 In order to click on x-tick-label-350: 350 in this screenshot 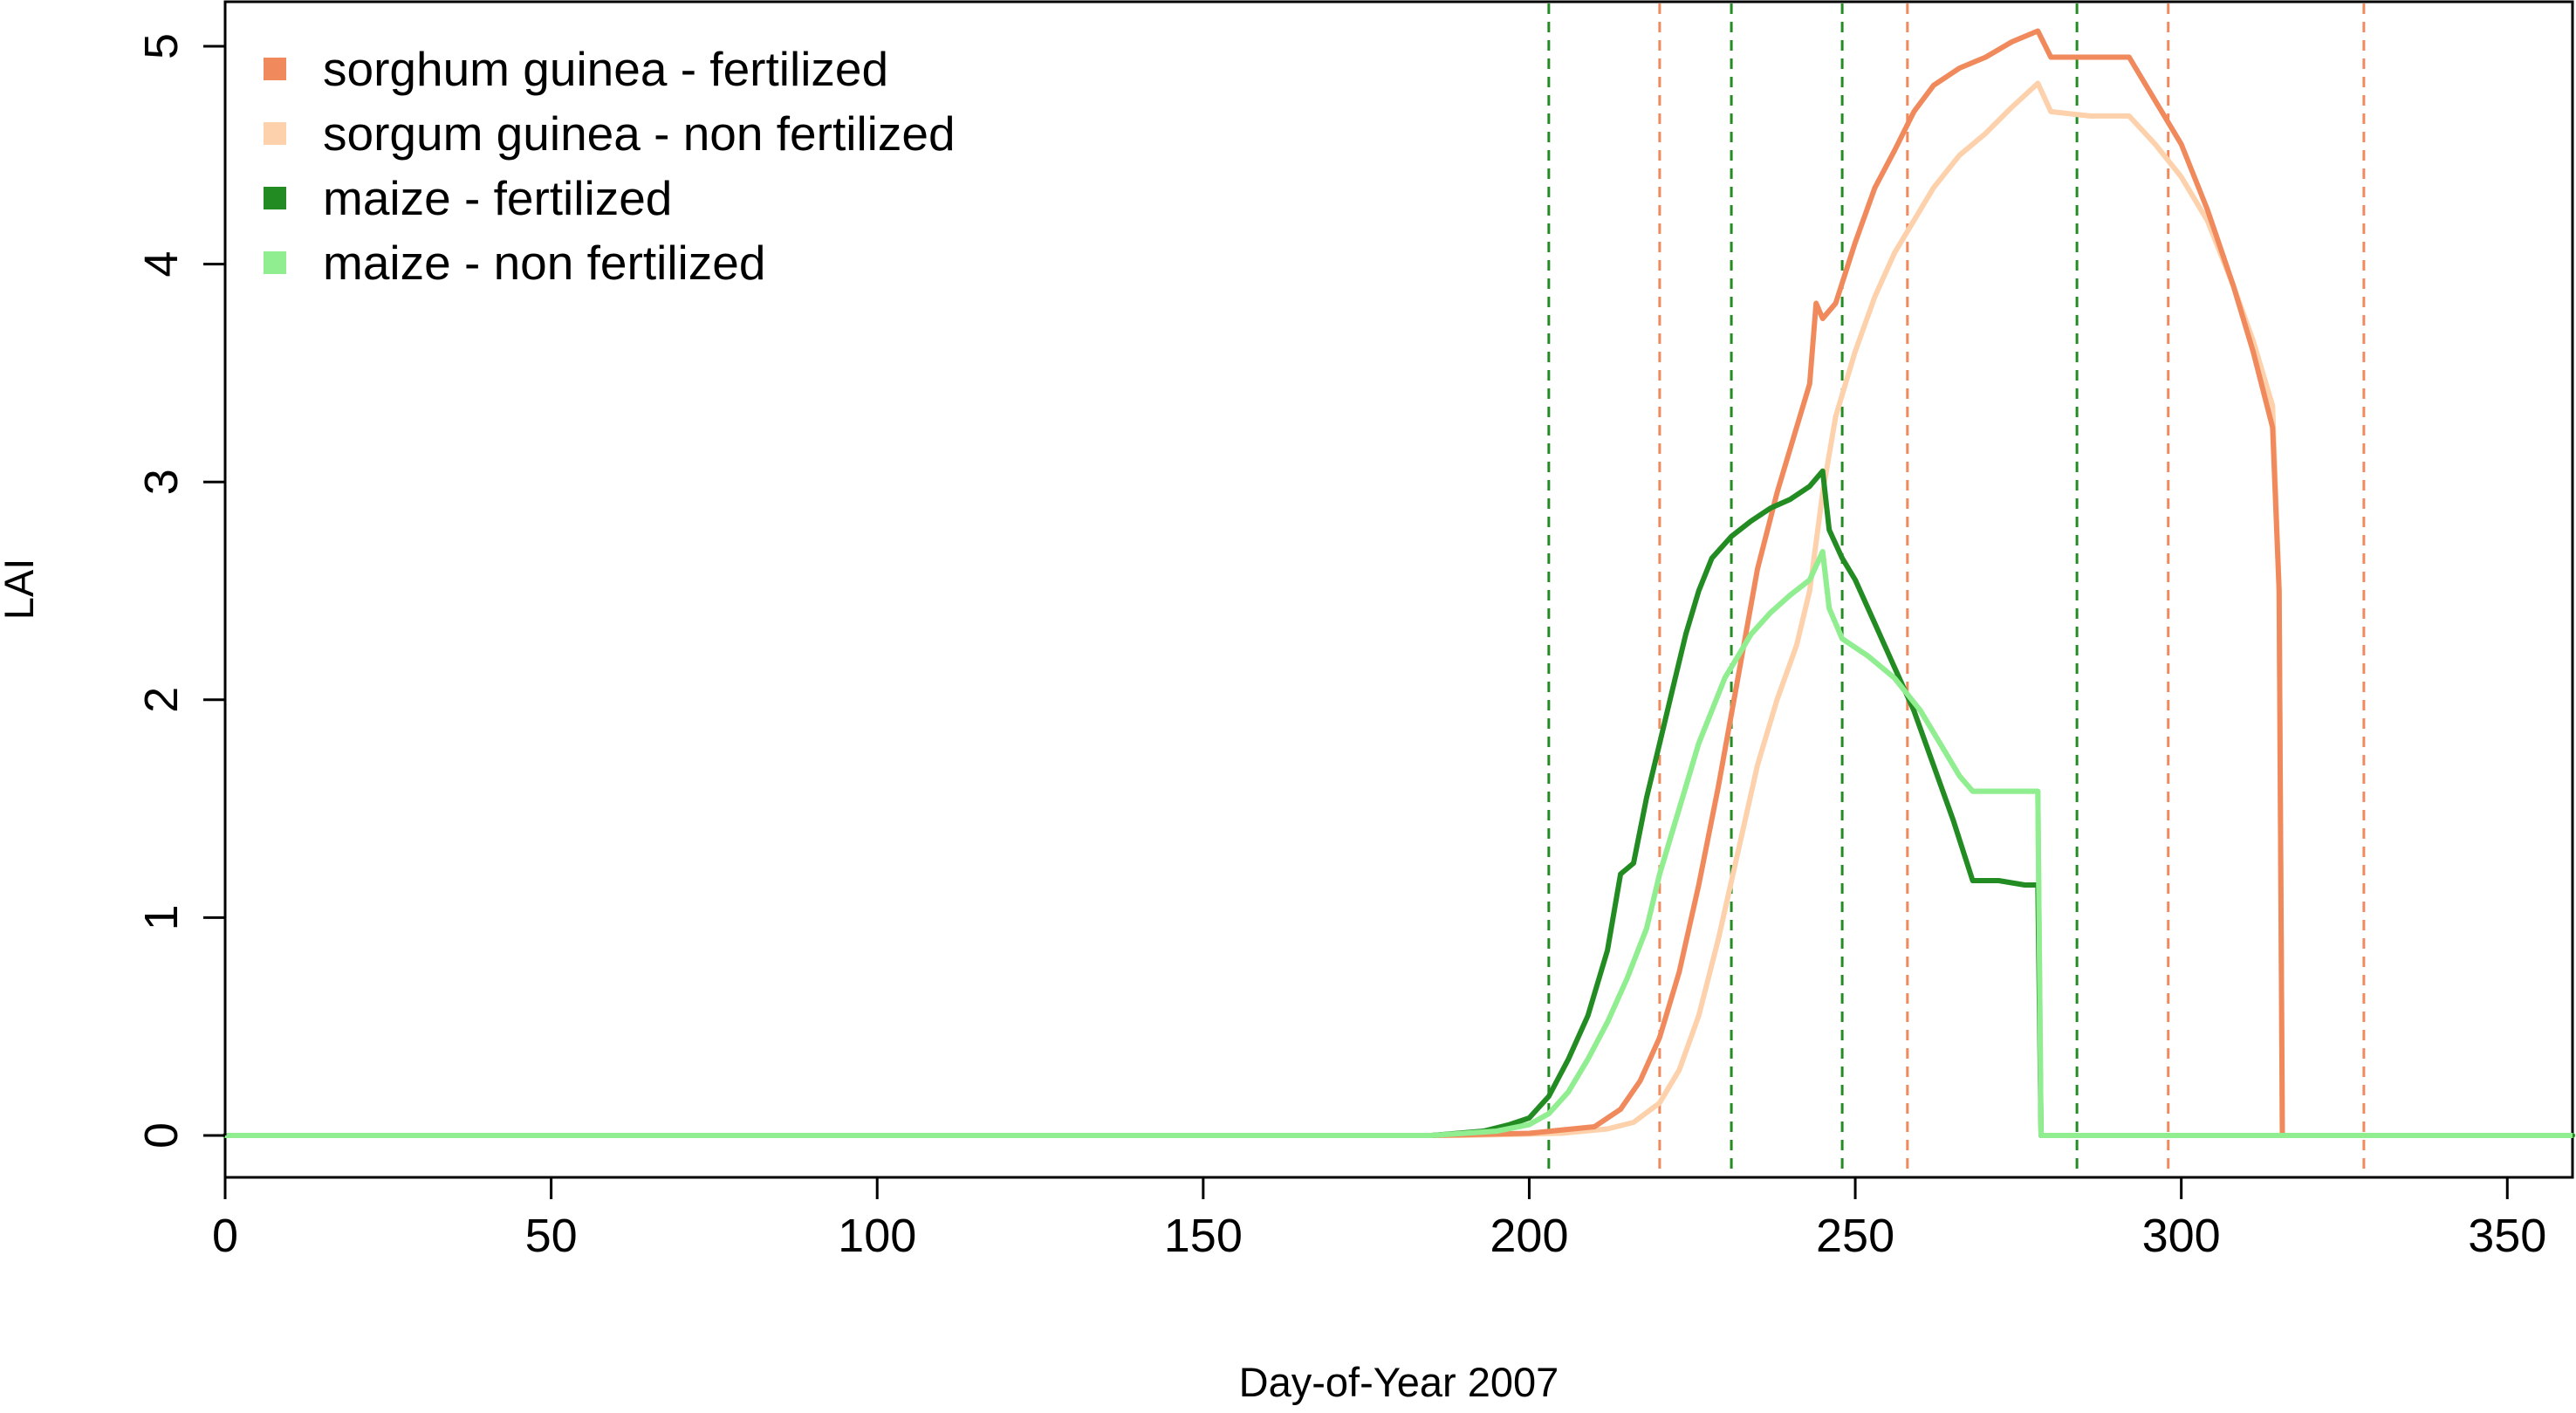, I will do `click(2507, 1236)`.